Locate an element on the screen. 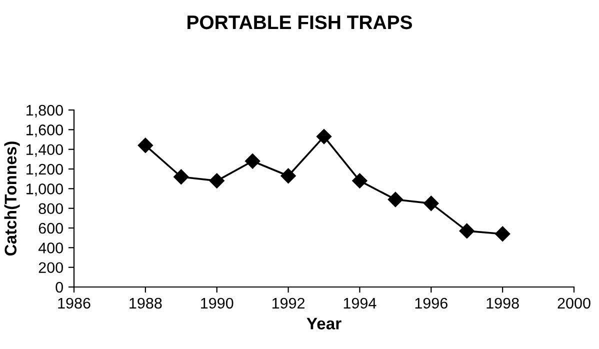 This screenshot has width=599, height=349. x-axis-title: Year is located at coordinates (324, 324).